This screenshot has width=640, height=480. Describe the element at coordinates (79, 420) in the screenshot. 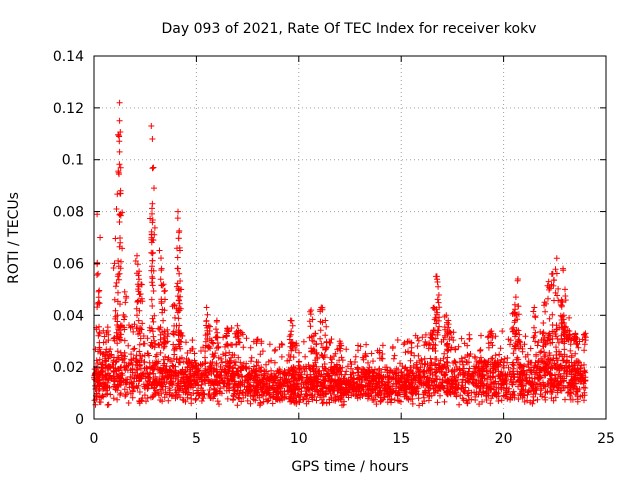

I see `y-tick-label: 0` at that location.